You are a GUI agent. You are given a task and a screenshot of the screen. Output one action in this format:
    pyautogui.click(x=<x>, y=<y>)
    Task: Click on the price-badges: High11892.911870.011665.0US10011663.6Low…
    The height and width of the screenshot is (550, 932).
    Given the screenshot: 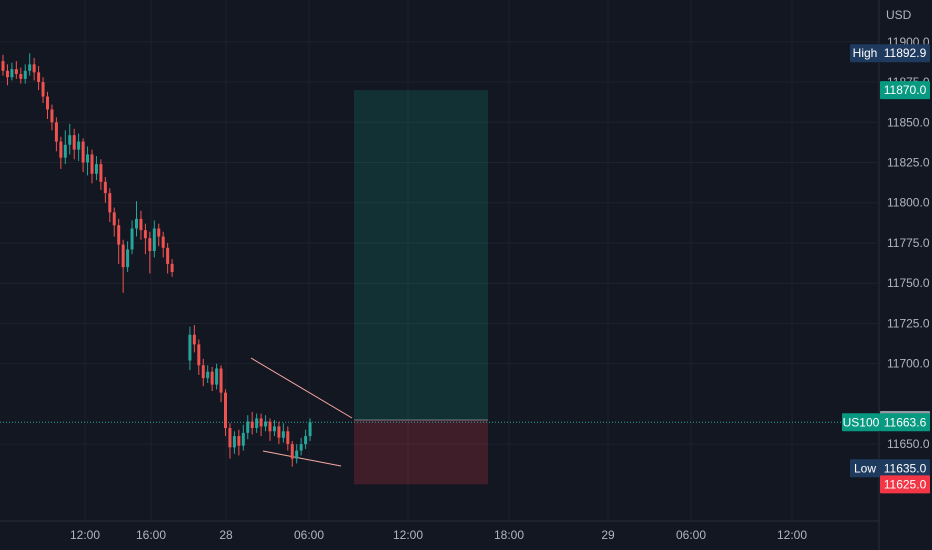 What is the action you would take?
    pyautogui.click(x=886, y=269)
    